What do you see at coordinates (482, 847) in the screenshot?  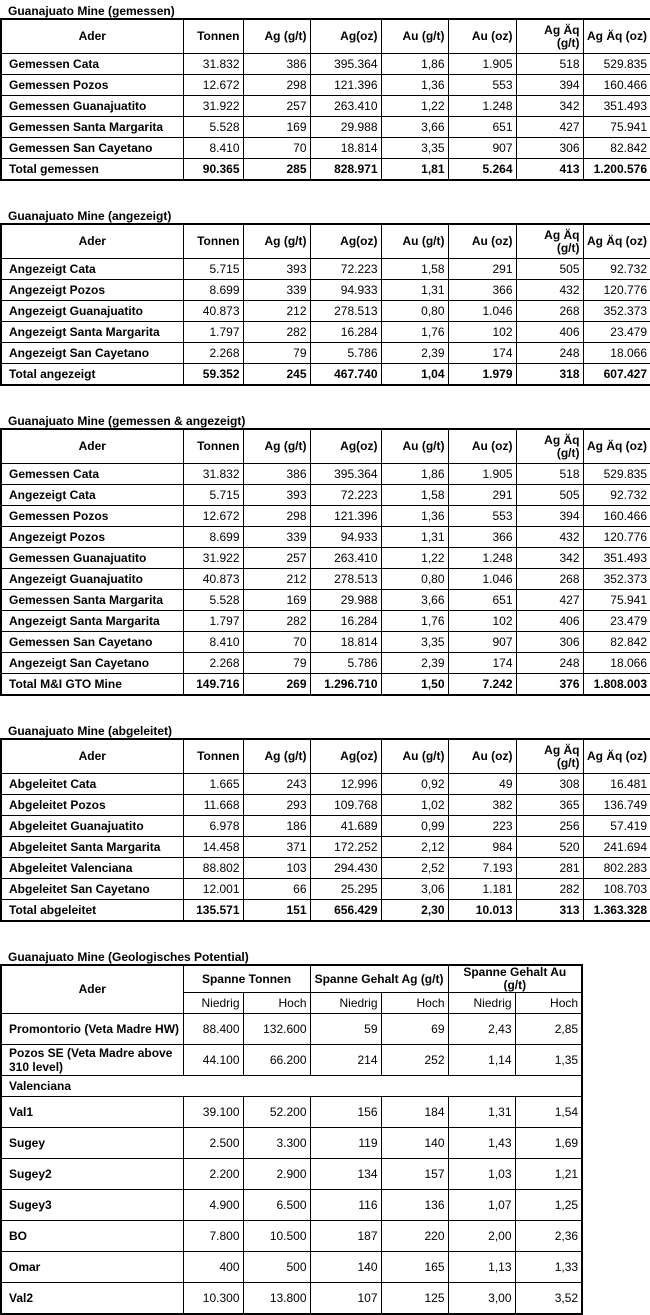 I see `table-cell: 984` at bounding box center [482, 847].